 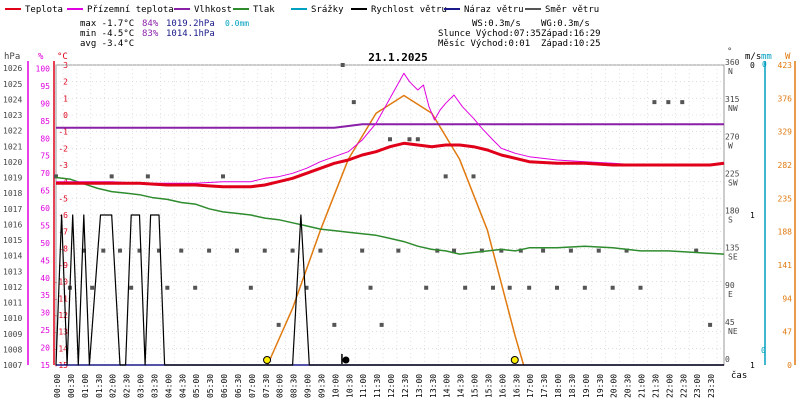 I want to click on x-tick-label: 16:00, so click(x=502, y=386).